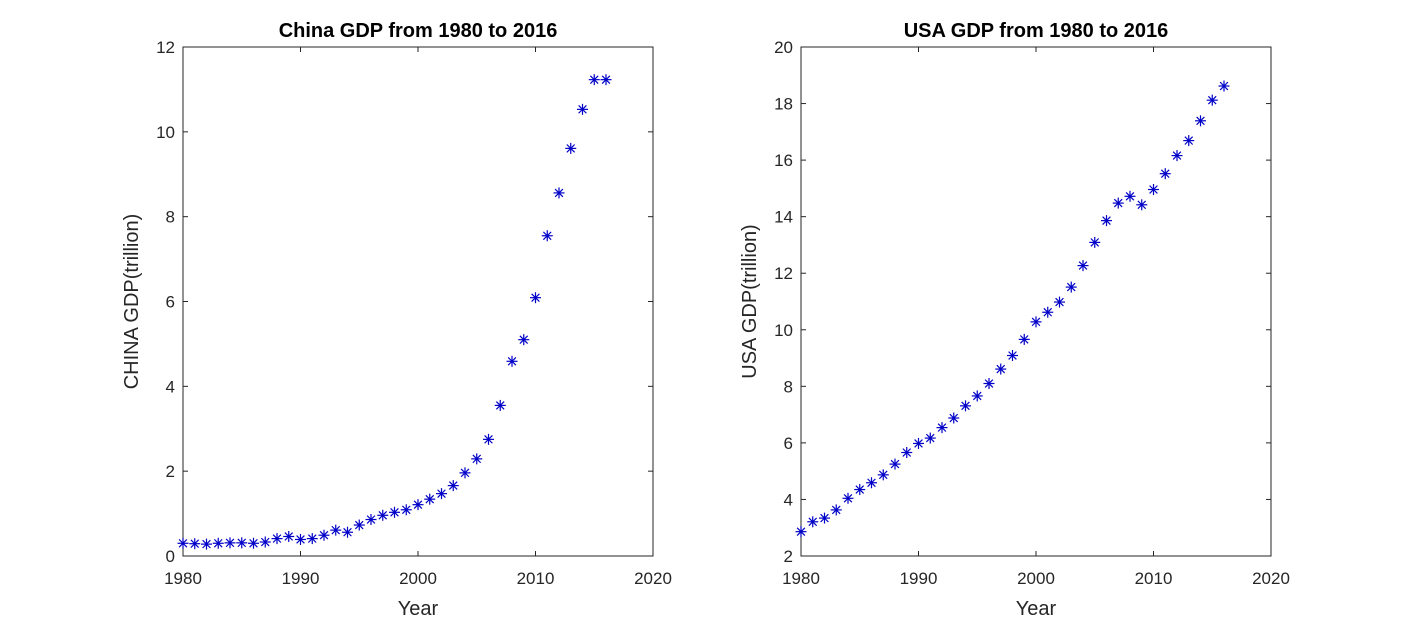 This screenshot has height=625, width=1406. I want to click on china-chart-title: China GDP from 1980 to 2016, so click(418, 31).